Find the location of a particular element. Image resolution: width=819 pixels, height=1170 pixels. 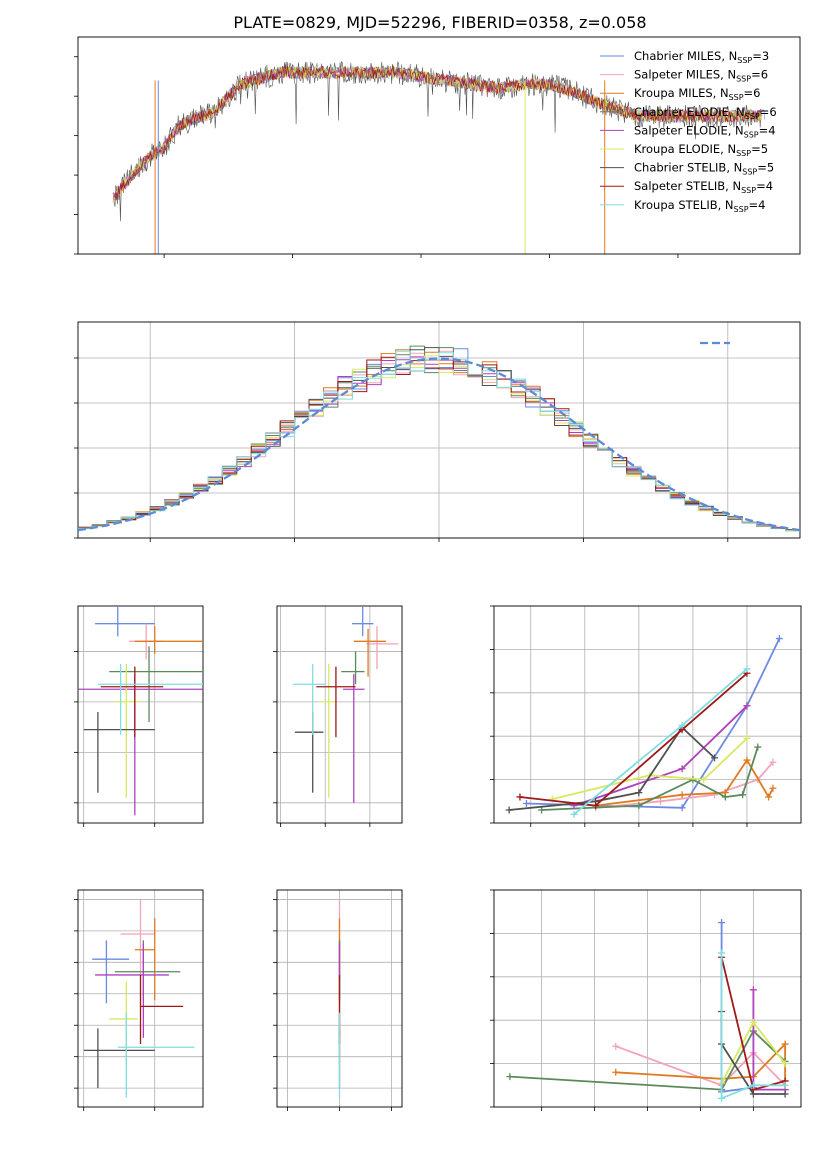

legend-tail: =3 is located at coordinates (760, 56).